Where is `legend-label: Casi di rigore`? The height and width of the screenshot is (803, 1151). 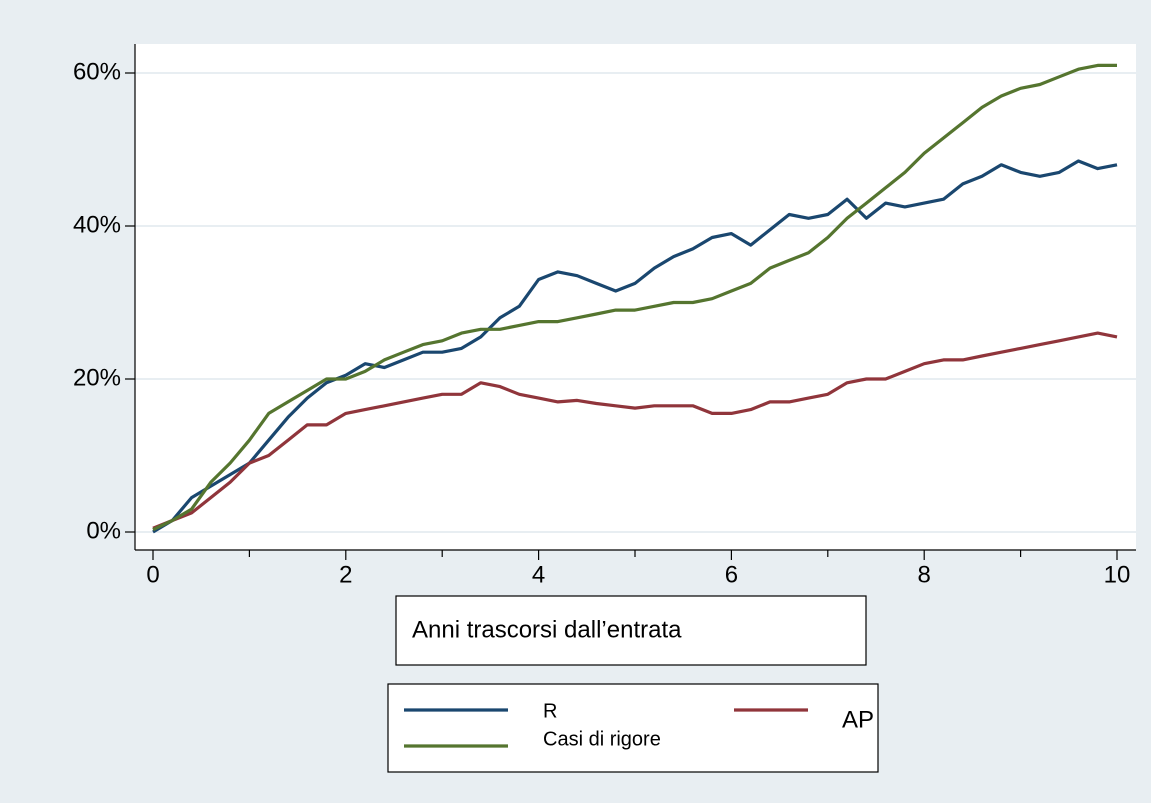 legend-label: Casi di rigore is located at coordinates (602, 739).